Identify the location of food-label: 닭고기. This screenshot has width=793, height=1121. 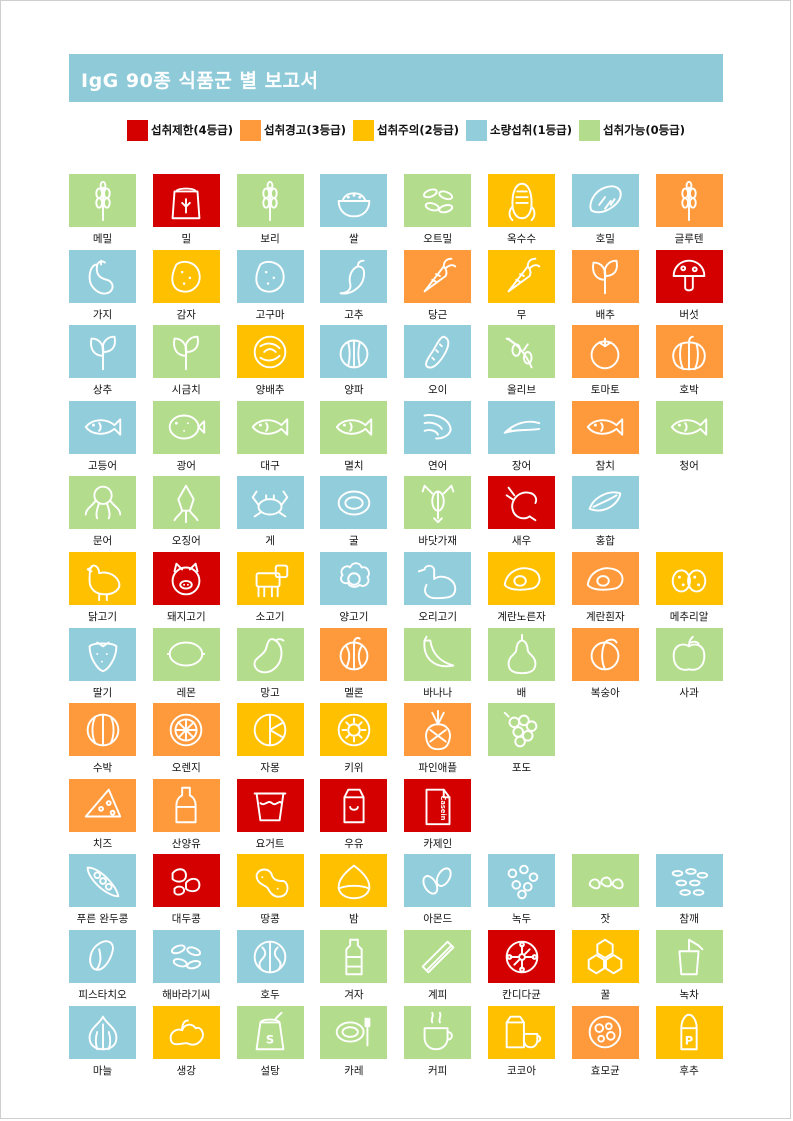
(102, 617).